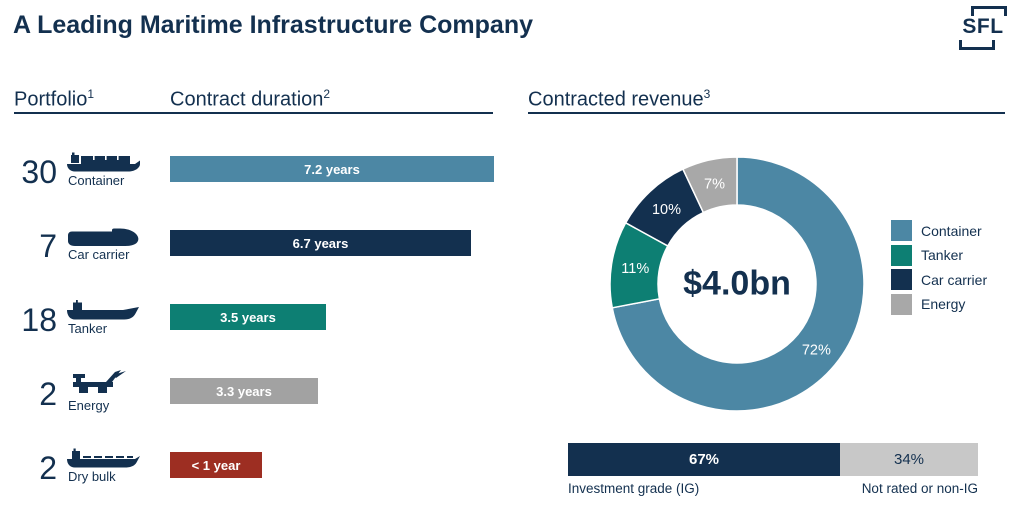 Image resolution: width=1012 pixels, height=510 pixels. I want to click on tanker-ship-icon, so click(103, 310).